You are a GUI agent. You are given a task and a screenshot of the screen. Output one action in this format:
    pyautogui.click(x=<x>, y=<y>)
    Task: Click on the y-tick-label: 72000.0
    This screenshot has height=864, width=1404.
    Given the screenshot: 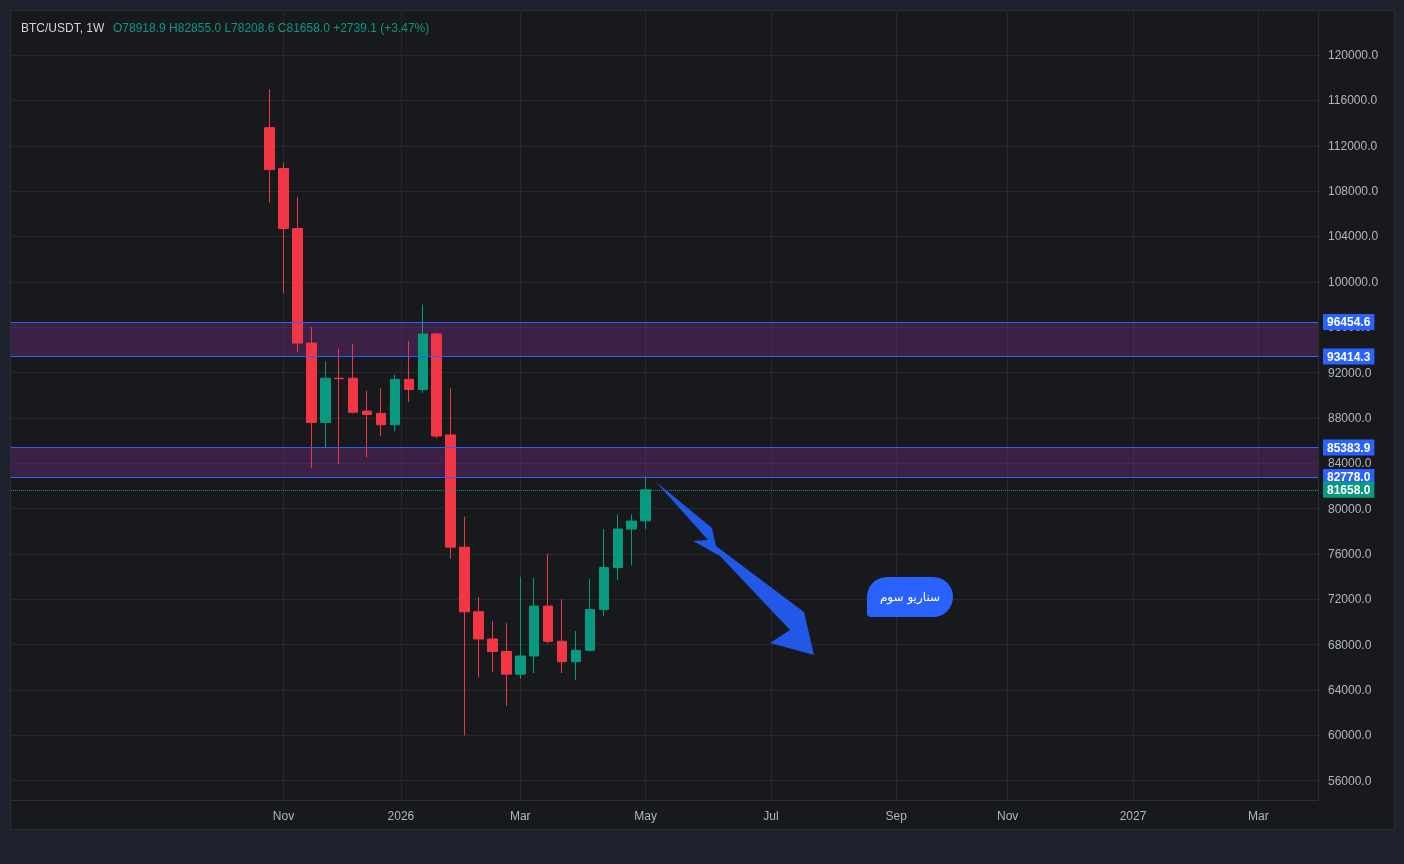 What is the action you would take?
    pyautogui.click(x=1350, y=599)
    